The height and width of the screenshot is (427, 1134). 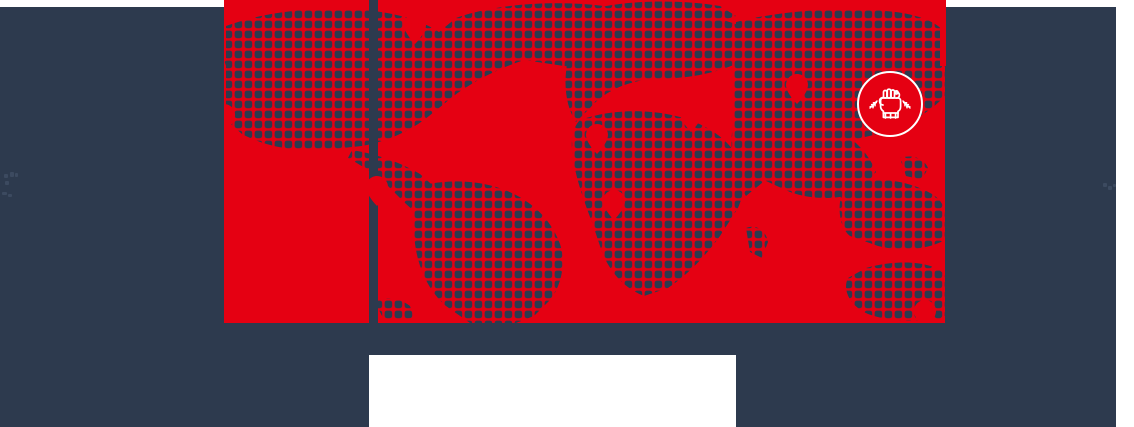 What do you see at coordinates (926, 393) in the screenshot?
I see `navy-bottom-right` at bounding box center [926, 393].